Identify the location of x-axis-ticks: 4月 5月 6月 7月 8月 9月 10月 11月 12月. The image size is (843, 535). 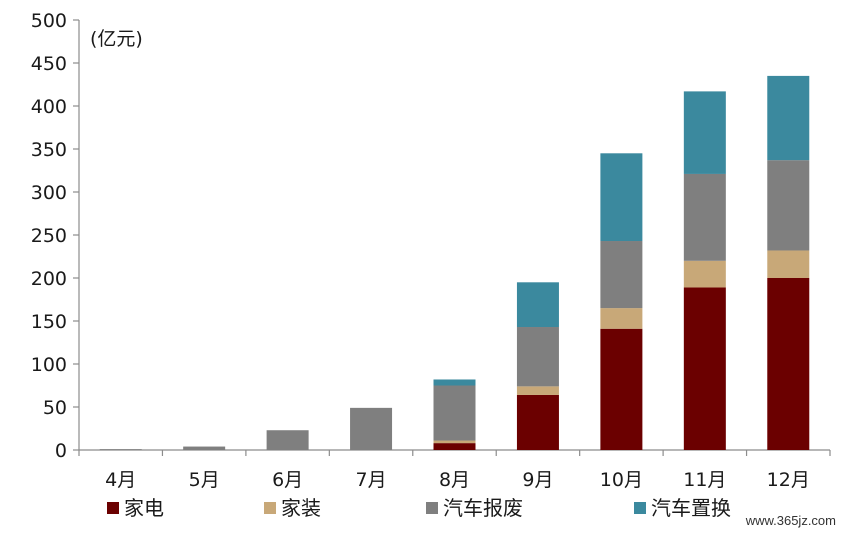
(454, 470).